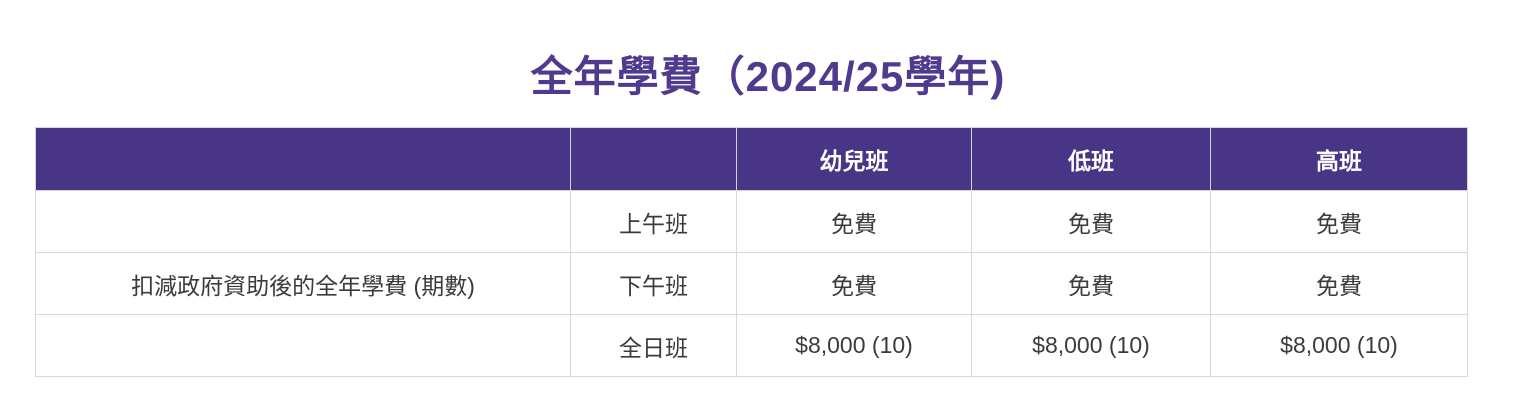  I want to click on header-cell-lower: 低班, so click(1091, 159).